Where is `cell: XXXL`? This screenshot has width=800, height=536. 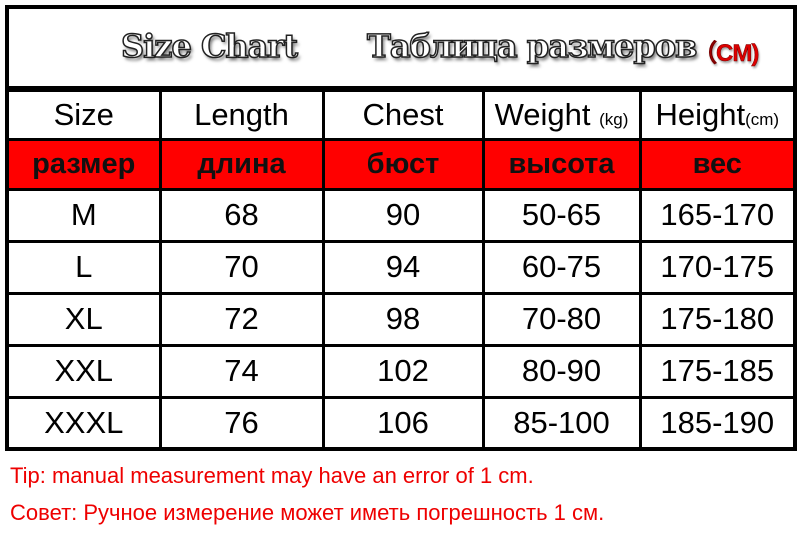
cell: XXXL is located at coordinates (85, 421).